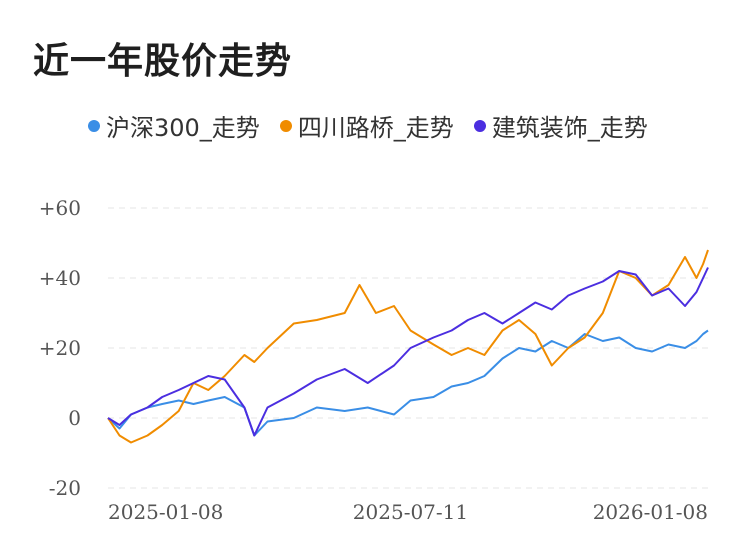 The width and height of the screenshot is (750, 558). I want to click on legend-item-hs300: 沪深300_走势, so click(174, 125).